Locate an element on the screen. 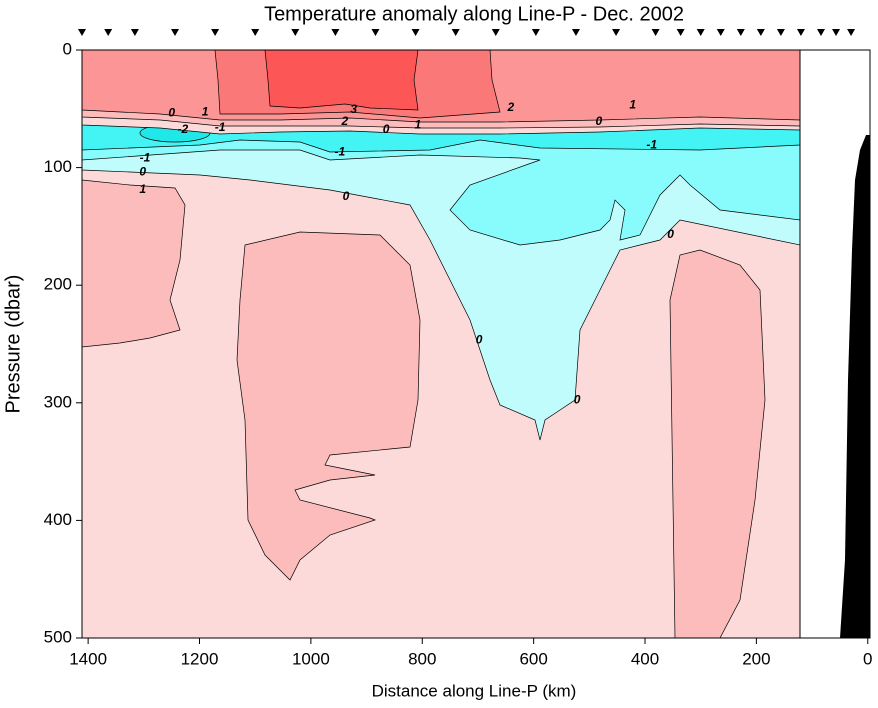 The height and width of the screenshot is (708, 878). y-tick-label: 400 is located at coordinates (58, 519).